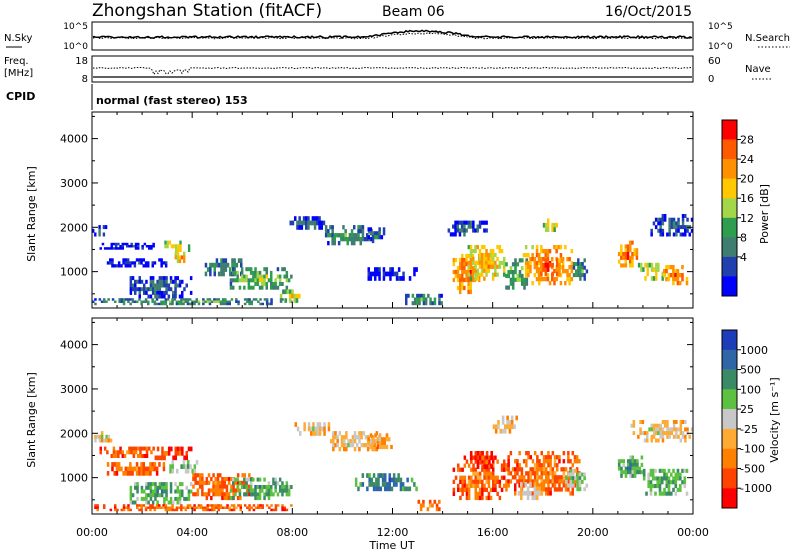  I want to click on noise-search-trace, so click(392, 36).